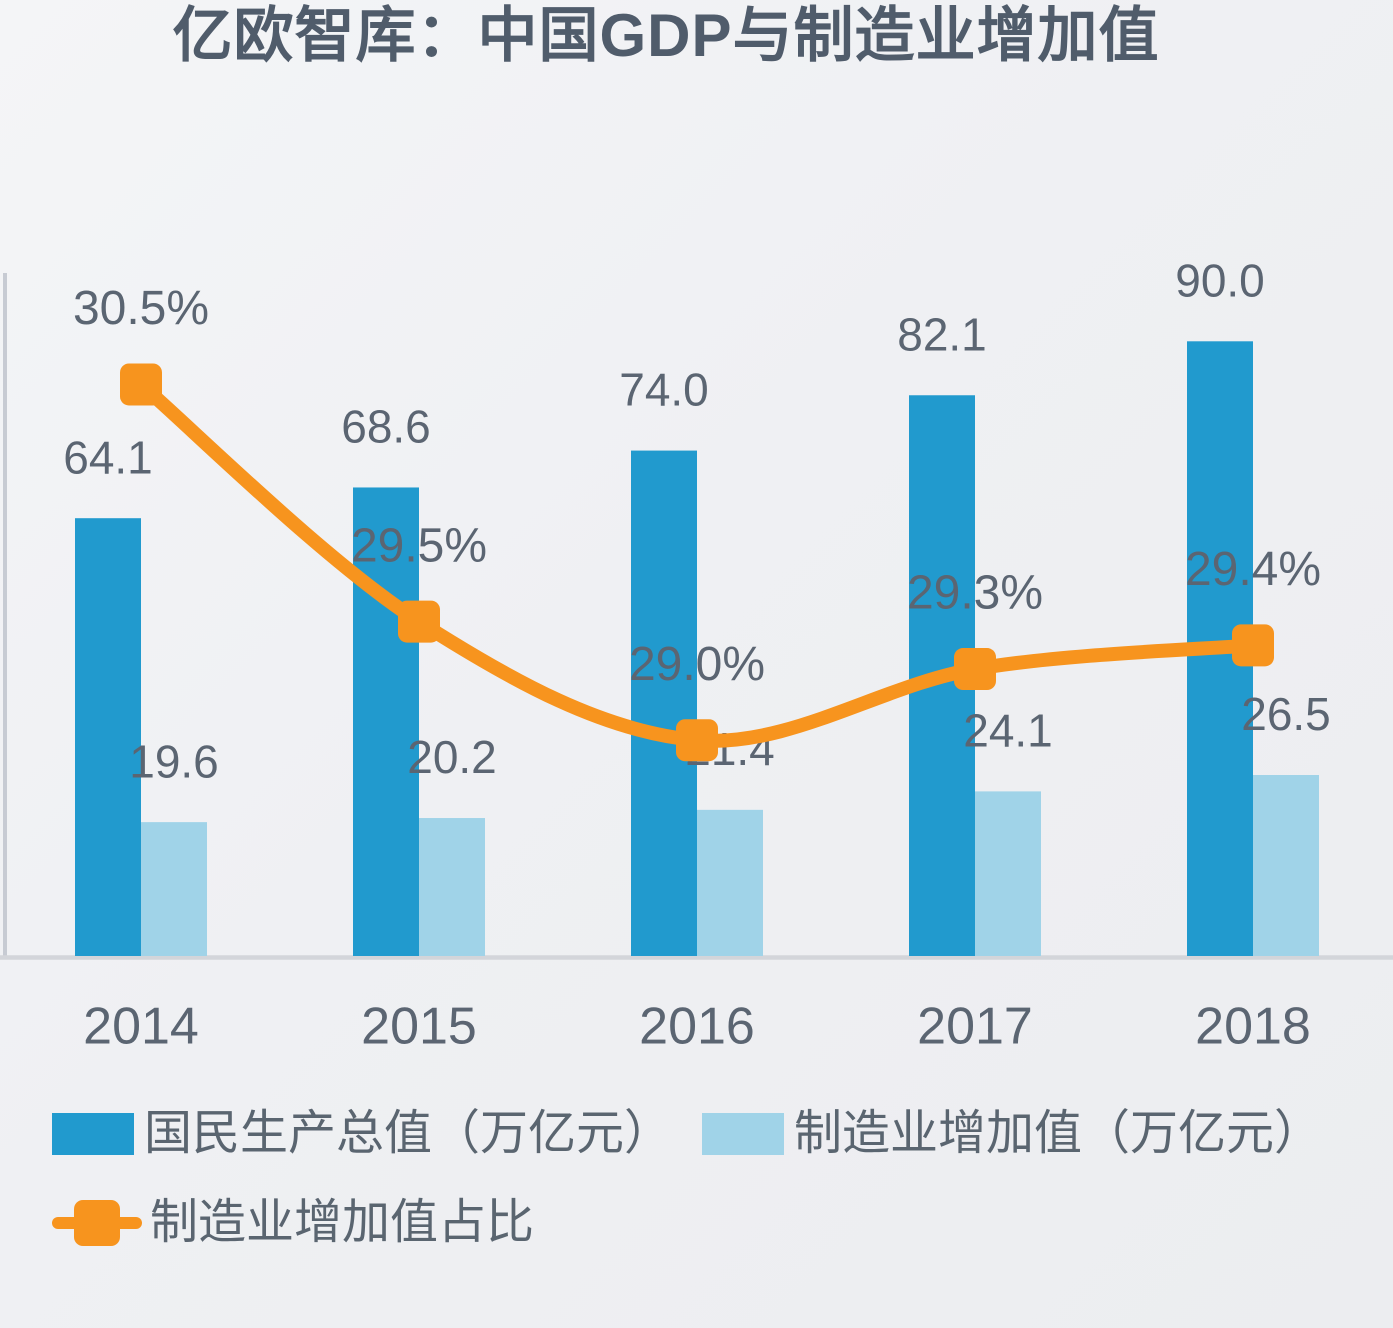 Image resolution: width=1393 pixels, height=1328 pixels. I want to click on ratio-label-2015: 29.5%, so click(419, 545).